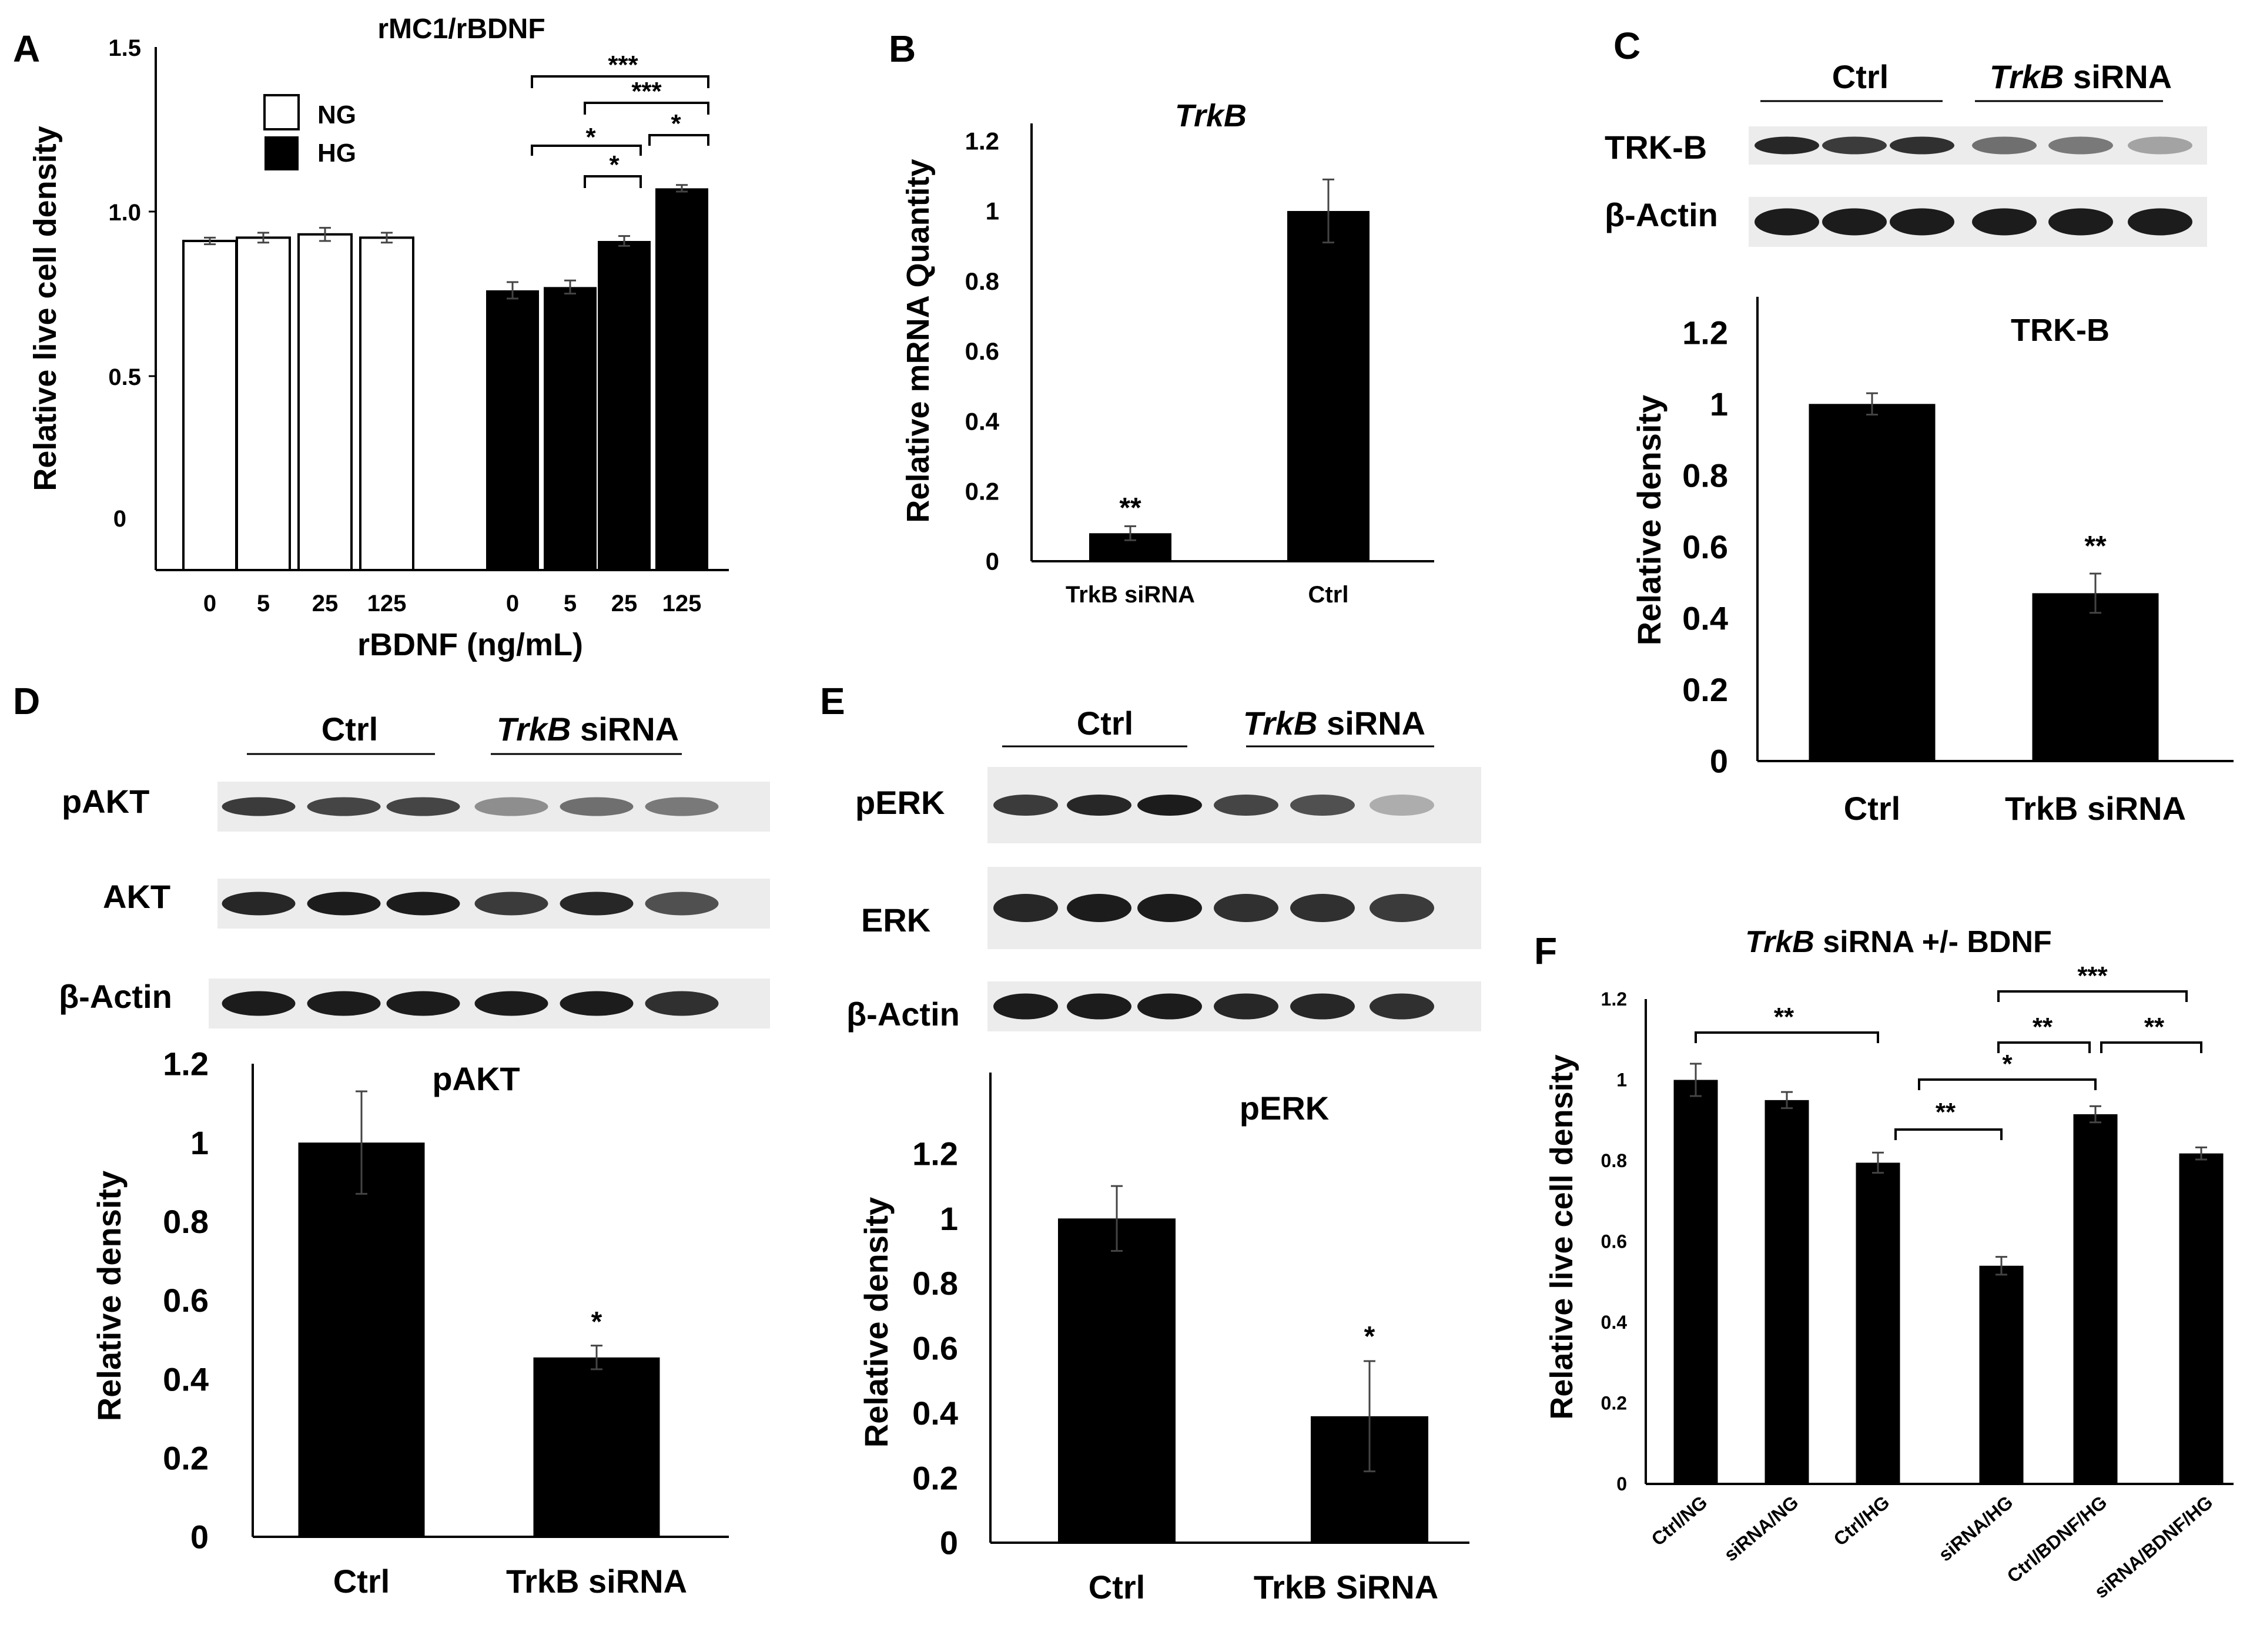 Image resolution: width=2260 pixels, height=1652 pixels. Describe the element at coordinates (186, 1222) in the screenshot. I see `chart-d-ytick-label: 0.8` at that location.